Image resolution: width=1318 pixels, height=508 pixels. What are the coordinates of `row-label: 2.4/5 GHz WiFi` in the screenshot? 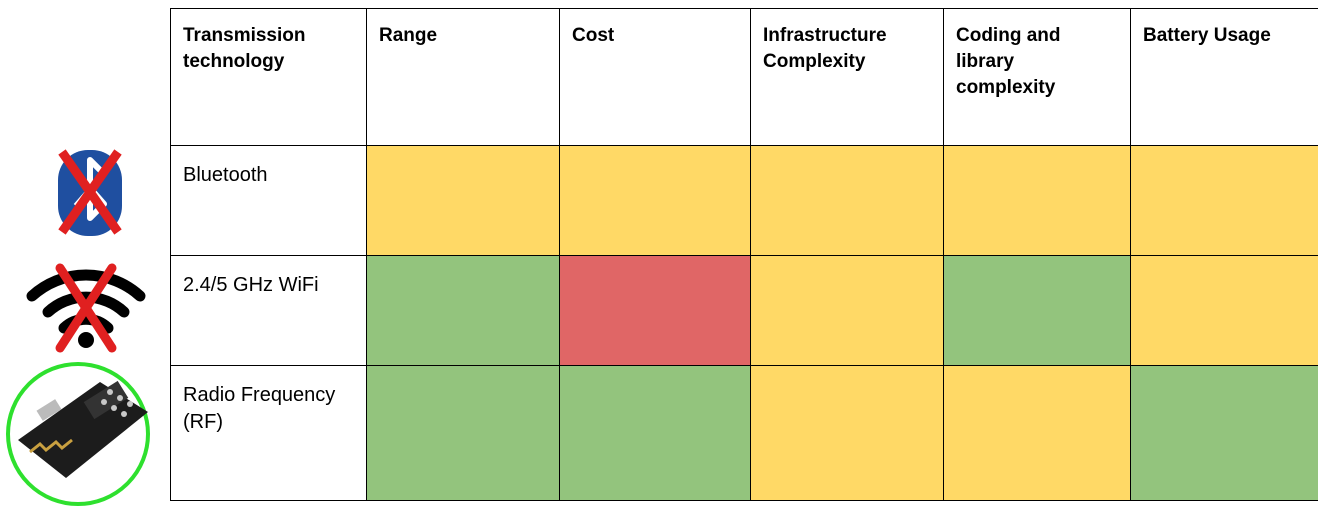 It's located at (268, 310).